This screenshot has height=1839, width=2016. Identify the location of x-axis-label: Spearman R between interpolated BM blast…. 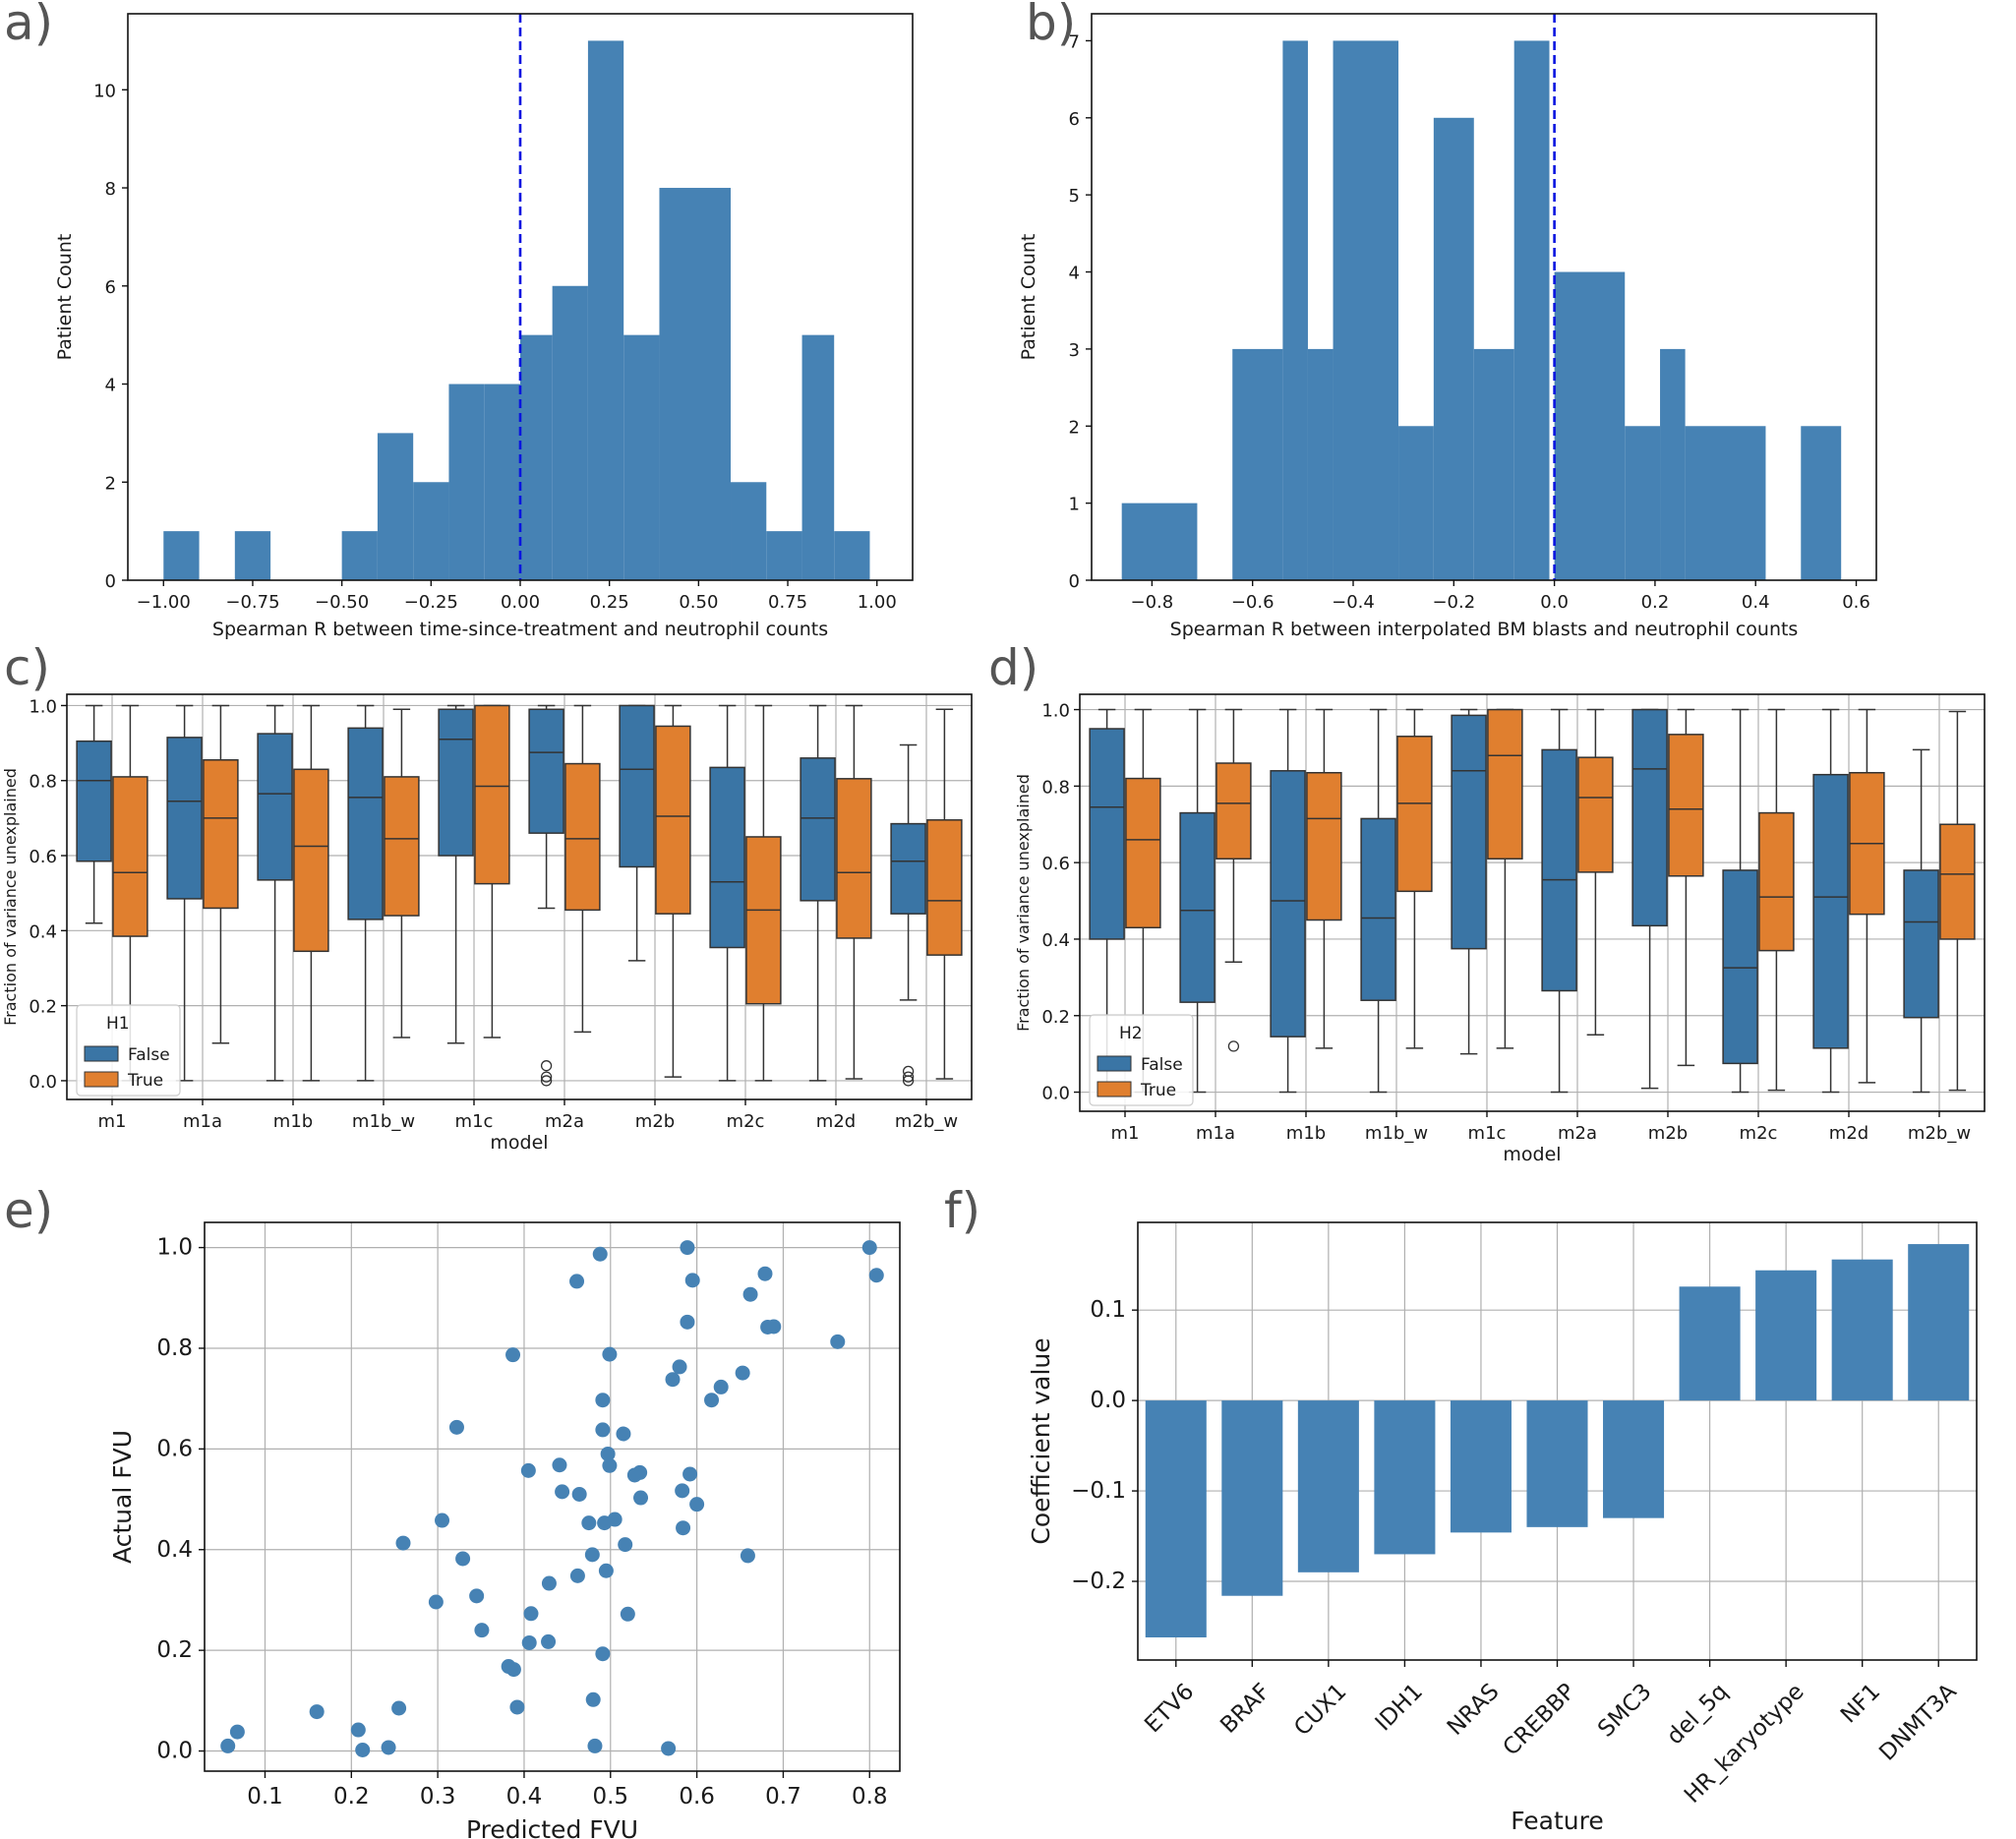
(1484, 629).